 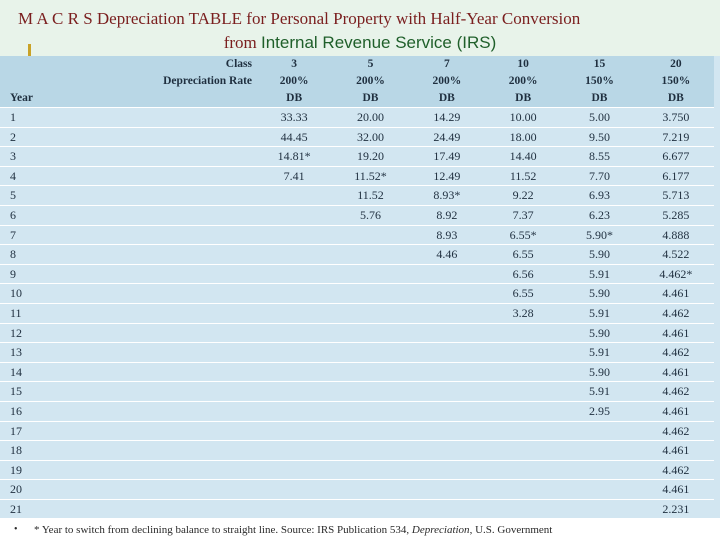 What do you see at coordinates (675, 175) in the screenshot?
I see `rate-value-cell: 6.177` at bounding box center [675, 175].